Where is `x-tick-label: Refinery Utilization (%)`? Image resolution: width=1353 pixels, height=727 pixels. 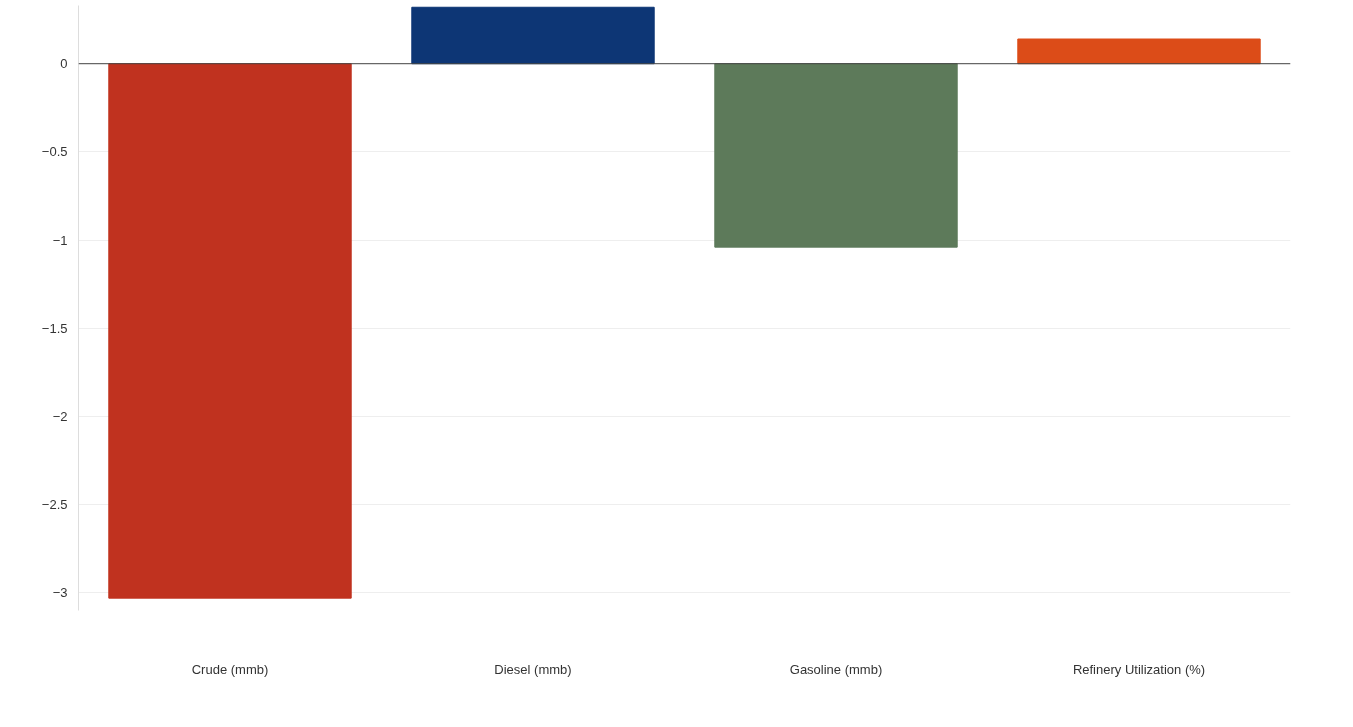
x-tick-label: Refinery Utilization (%) is located at coordinates (1139, 669).